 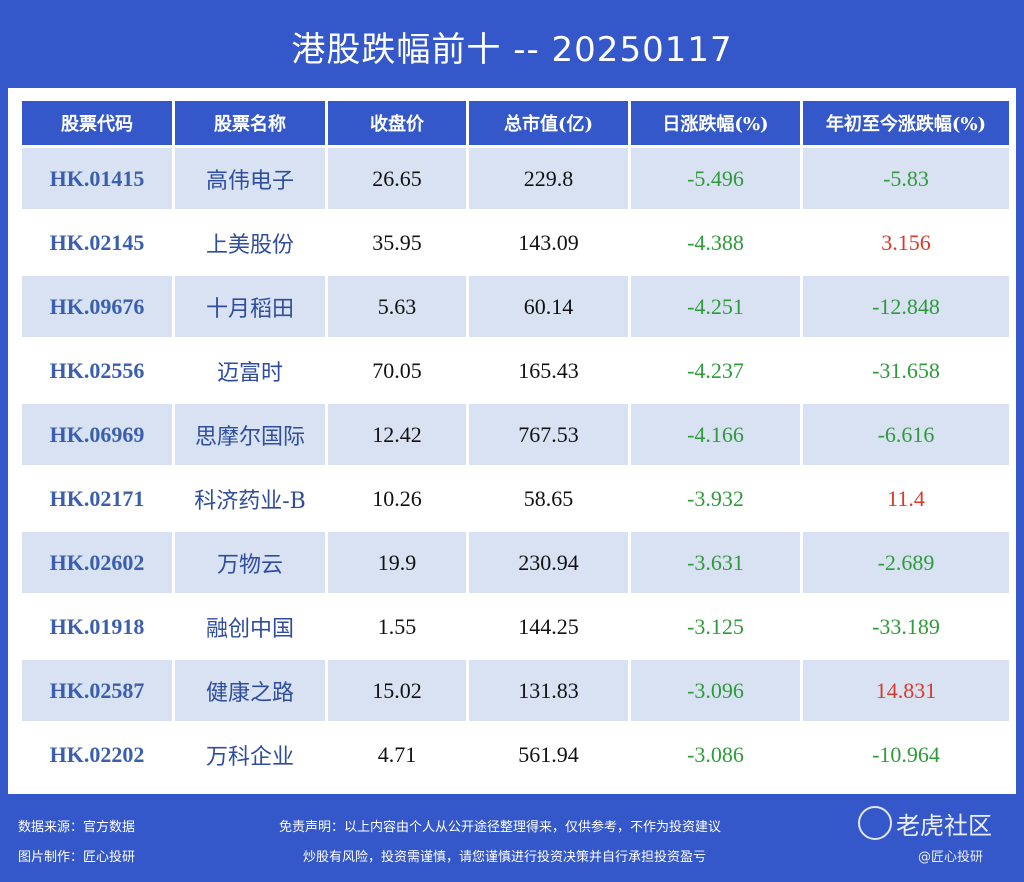 I want to click on stock-name: 万科企业, so click(x=250, y=754).